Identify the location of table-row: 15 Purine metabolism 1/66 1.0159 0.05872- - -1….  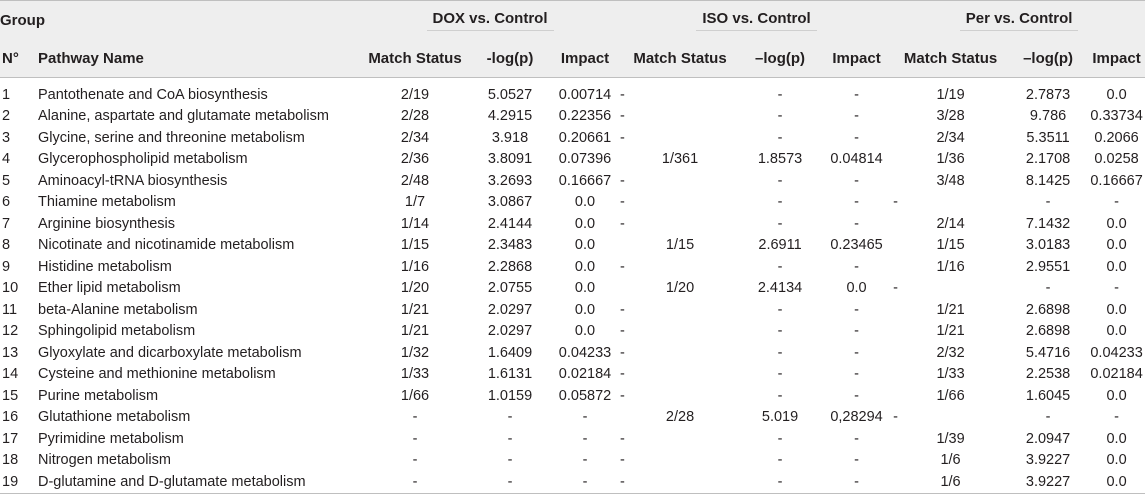
(572, 396).